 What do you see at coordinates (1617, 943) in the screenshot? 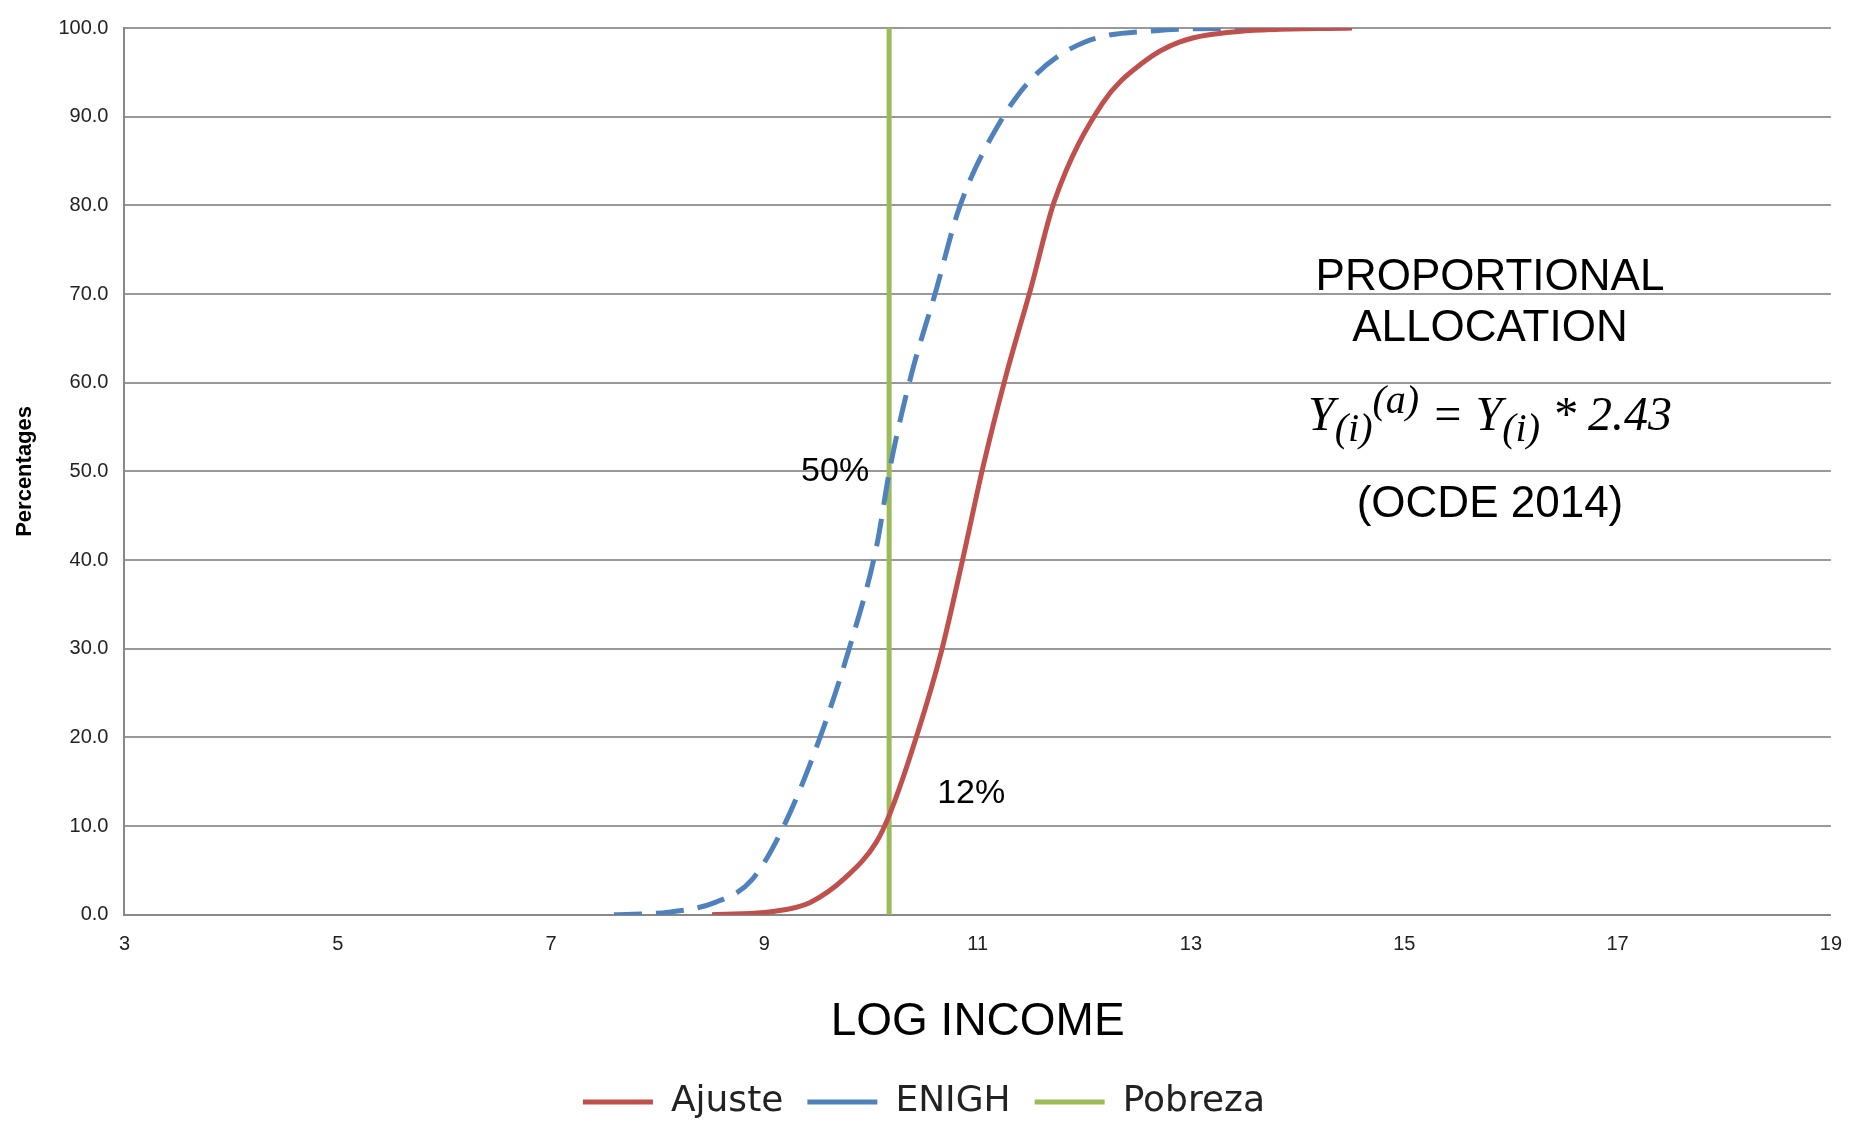
I see `x-tick-label: 17` at bounding box center [1617, 943].